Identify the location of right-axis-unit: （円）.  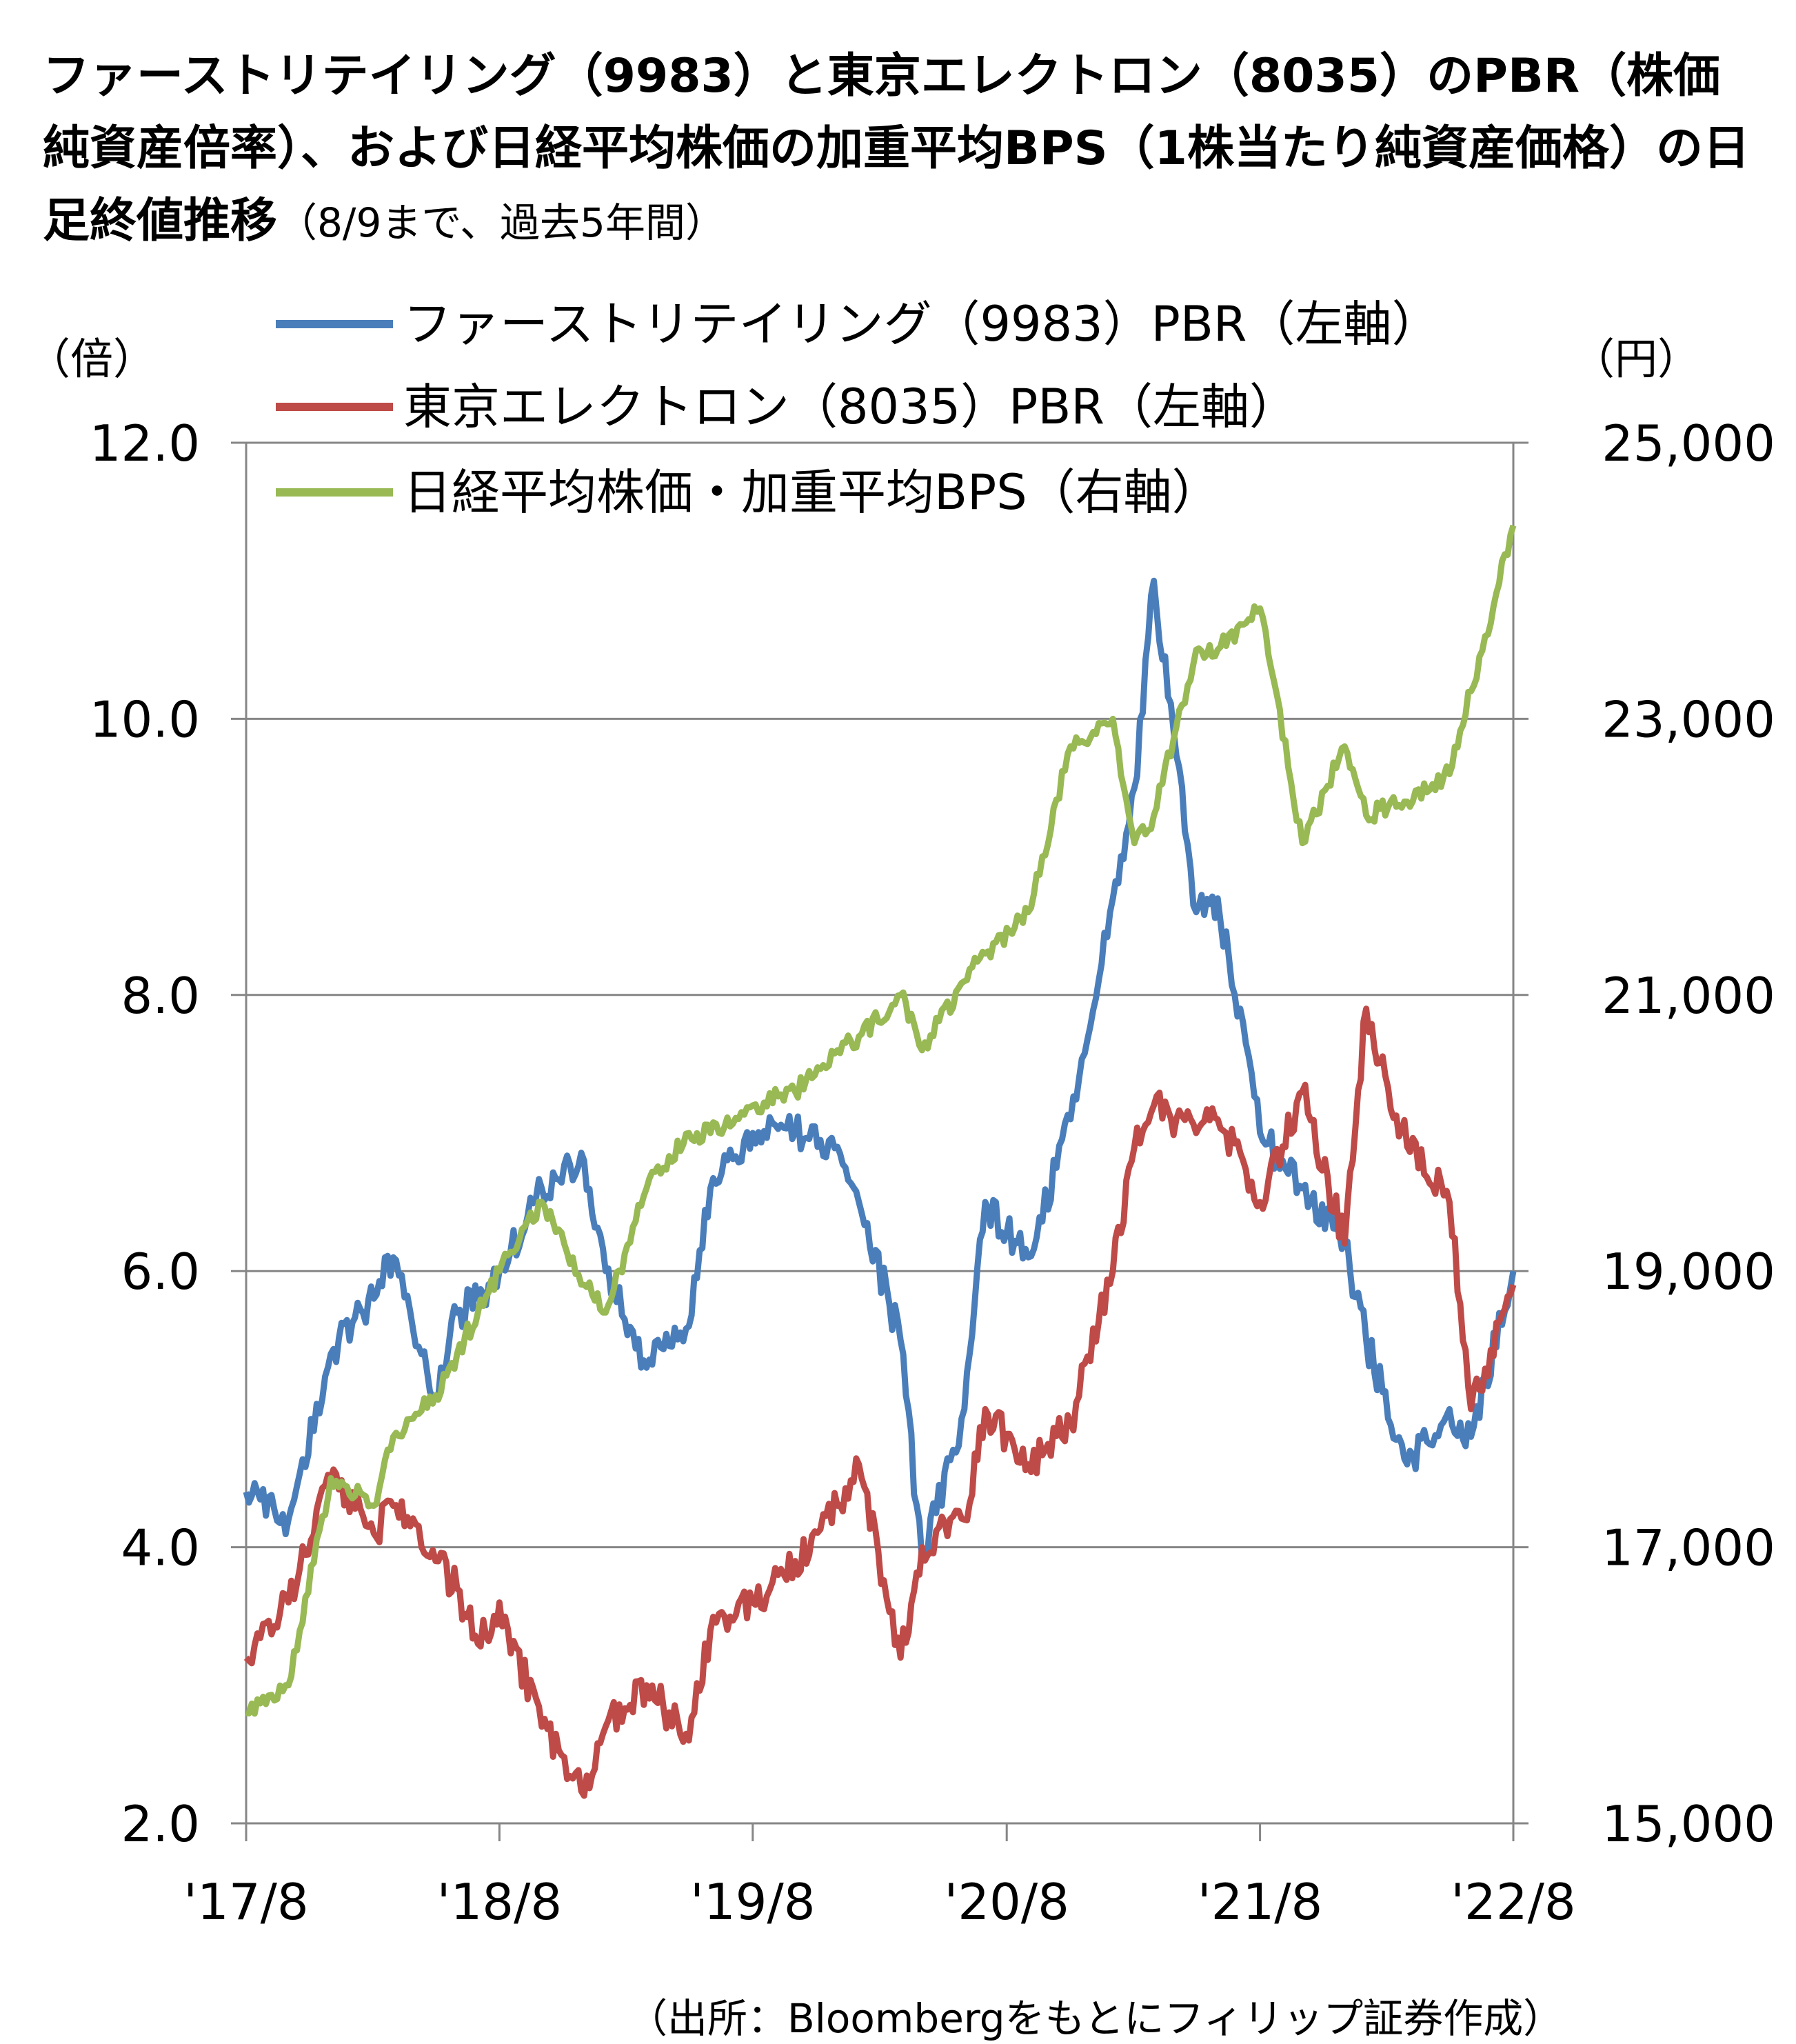
(1636, 359).